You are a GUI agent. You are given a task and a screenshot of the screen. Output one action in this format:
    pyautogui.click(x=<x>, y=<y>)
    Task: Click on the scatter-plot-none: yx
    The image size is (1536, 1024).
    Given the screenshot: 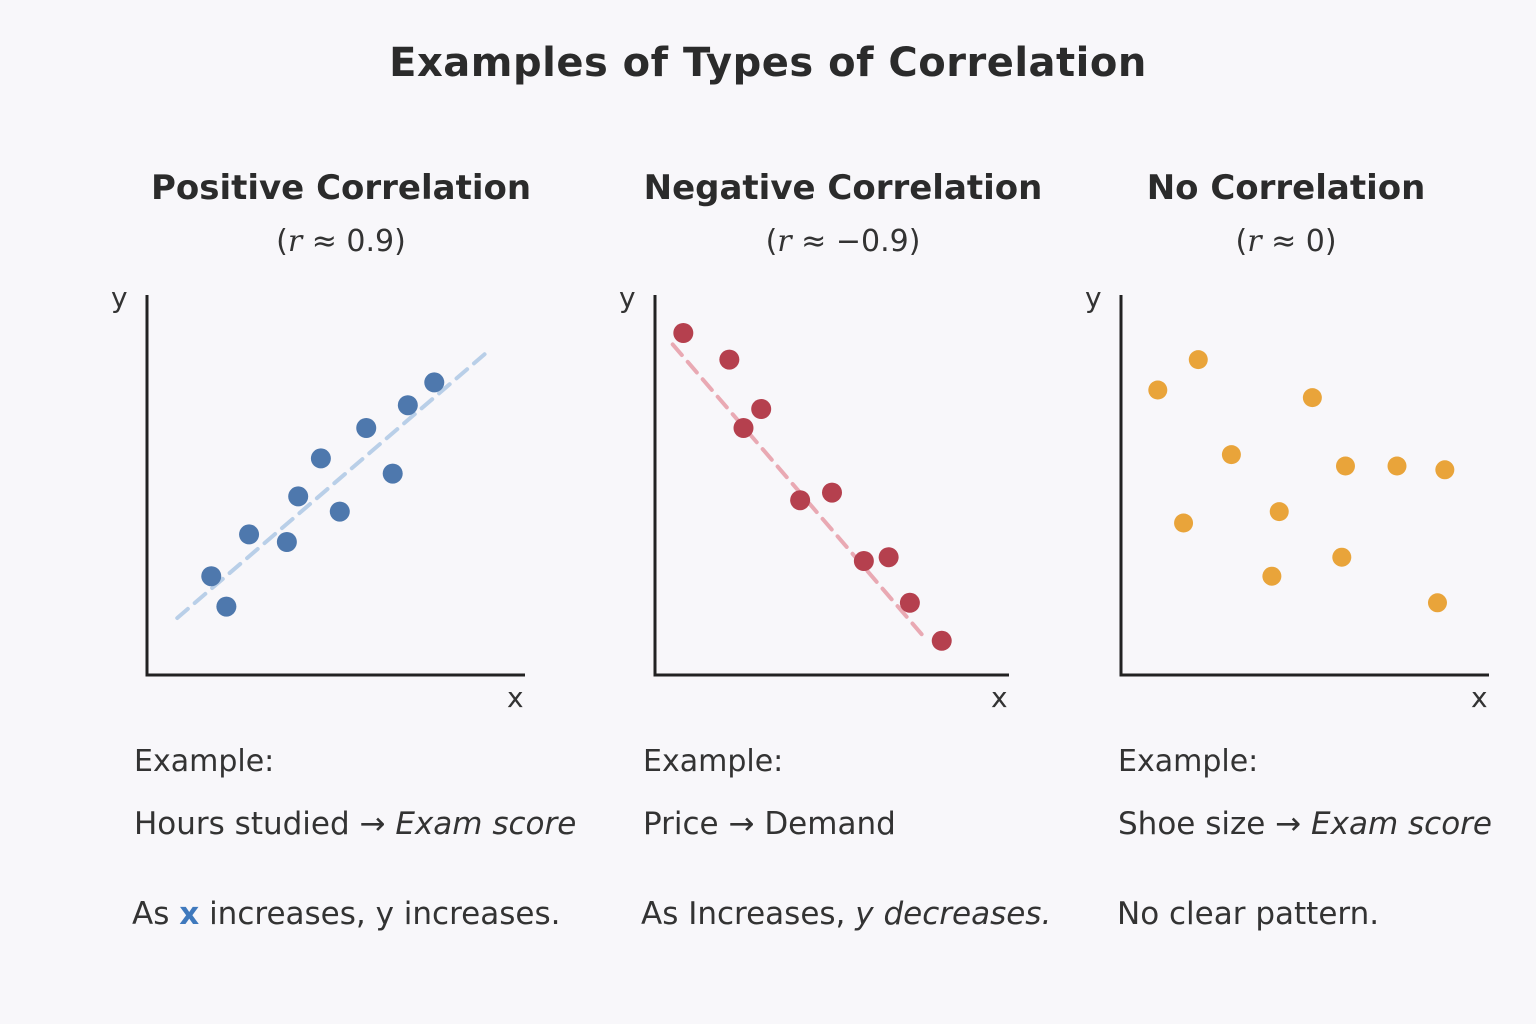 What is the action you would take?
    pyautogui.click(x=1287, y=497)
    